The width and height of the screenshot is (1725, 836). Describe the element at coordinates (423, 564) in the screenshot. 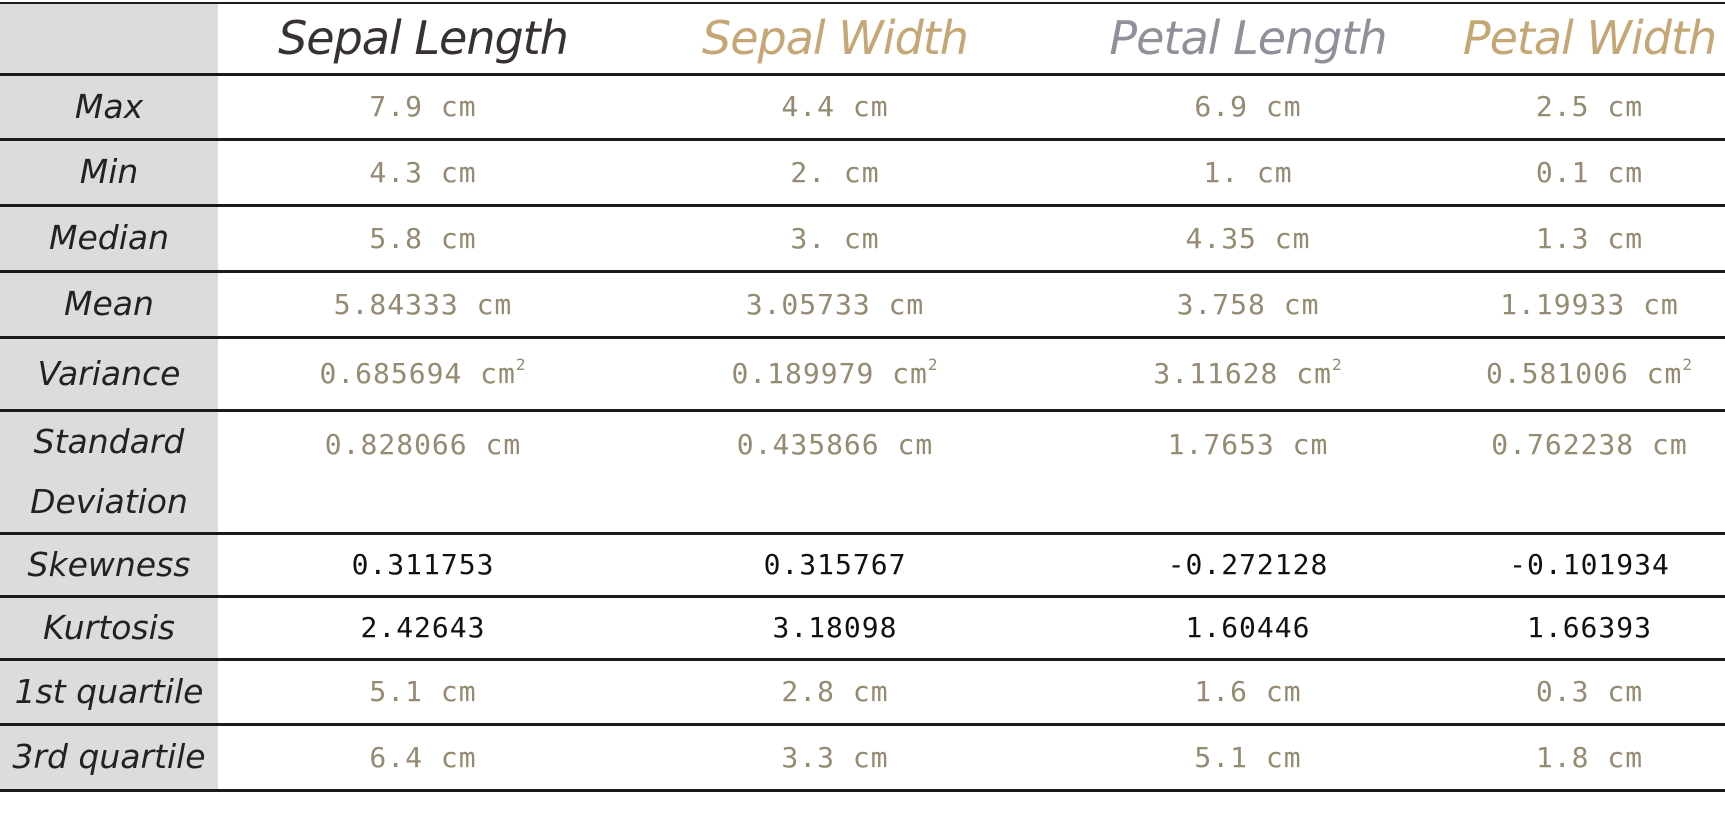

I see `table-cell: 0.311753` at that location.